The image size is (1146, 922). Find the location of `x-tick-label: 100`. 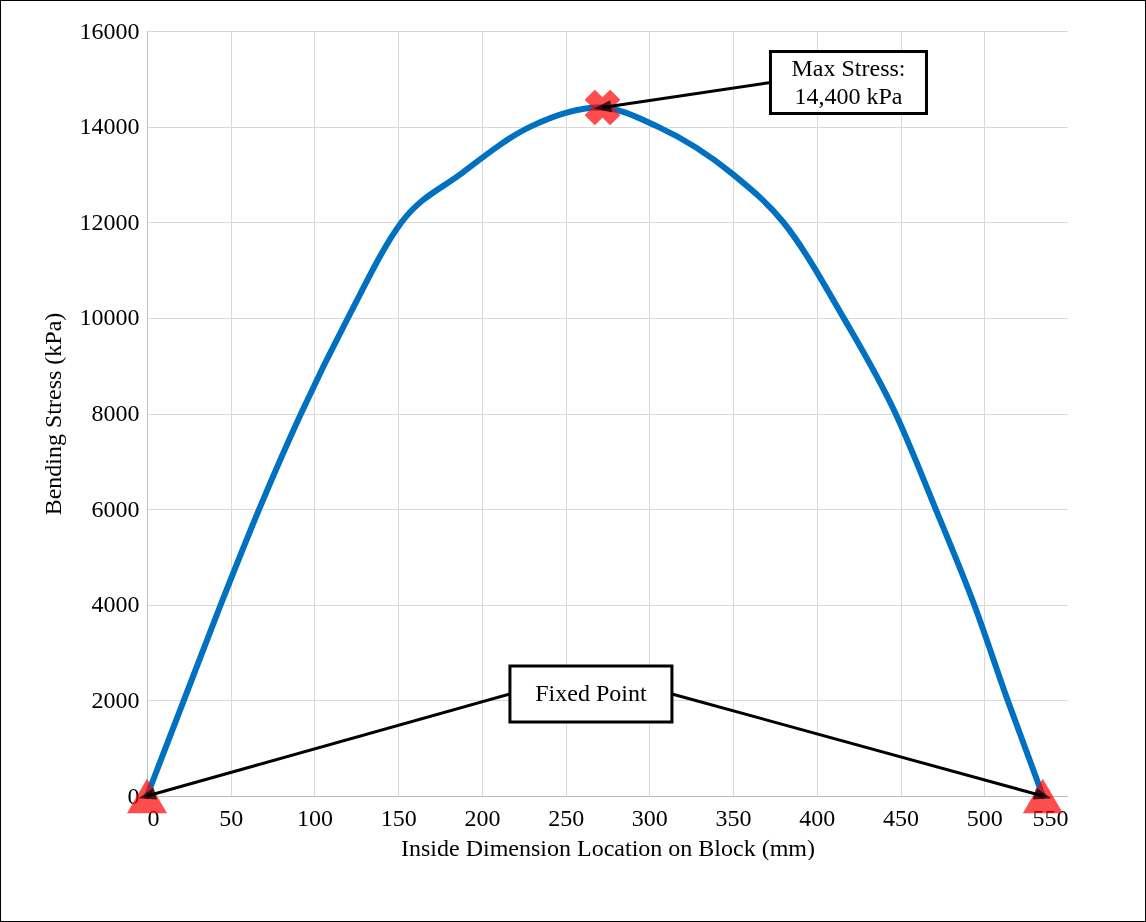

x-tick-label: 100 is located at coordinates (314, 817).